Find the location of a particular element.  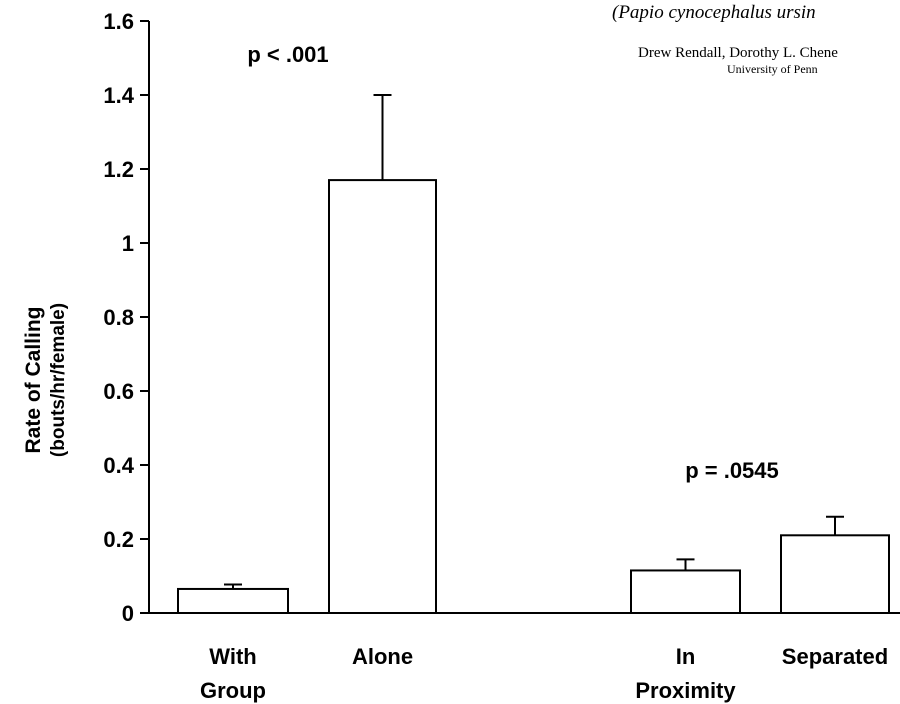

y-tick-label: 1.4 is located at coordinates (118, 95).